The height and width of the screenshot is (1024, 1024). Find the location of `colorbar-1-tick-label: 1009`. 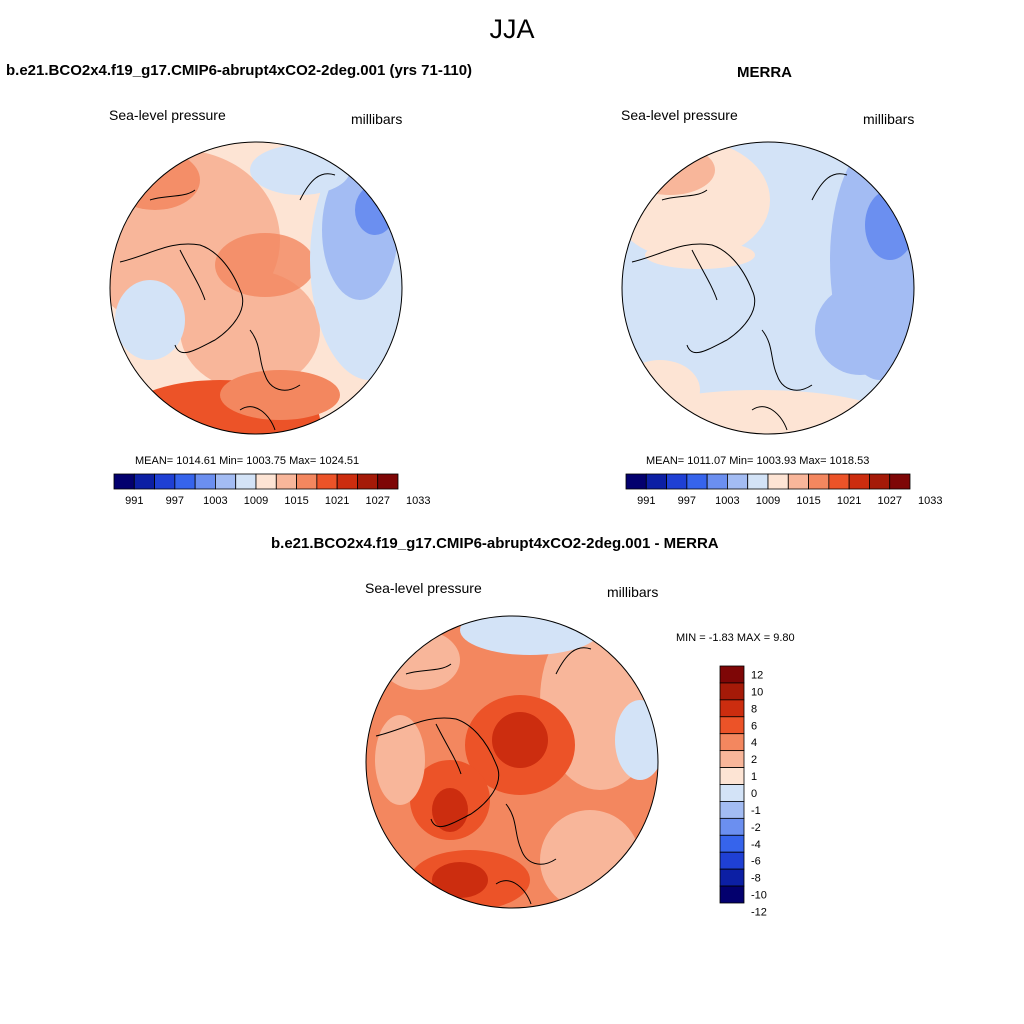

colorbar-1-tick-label: 1009 is located at coordinates (256, 501).